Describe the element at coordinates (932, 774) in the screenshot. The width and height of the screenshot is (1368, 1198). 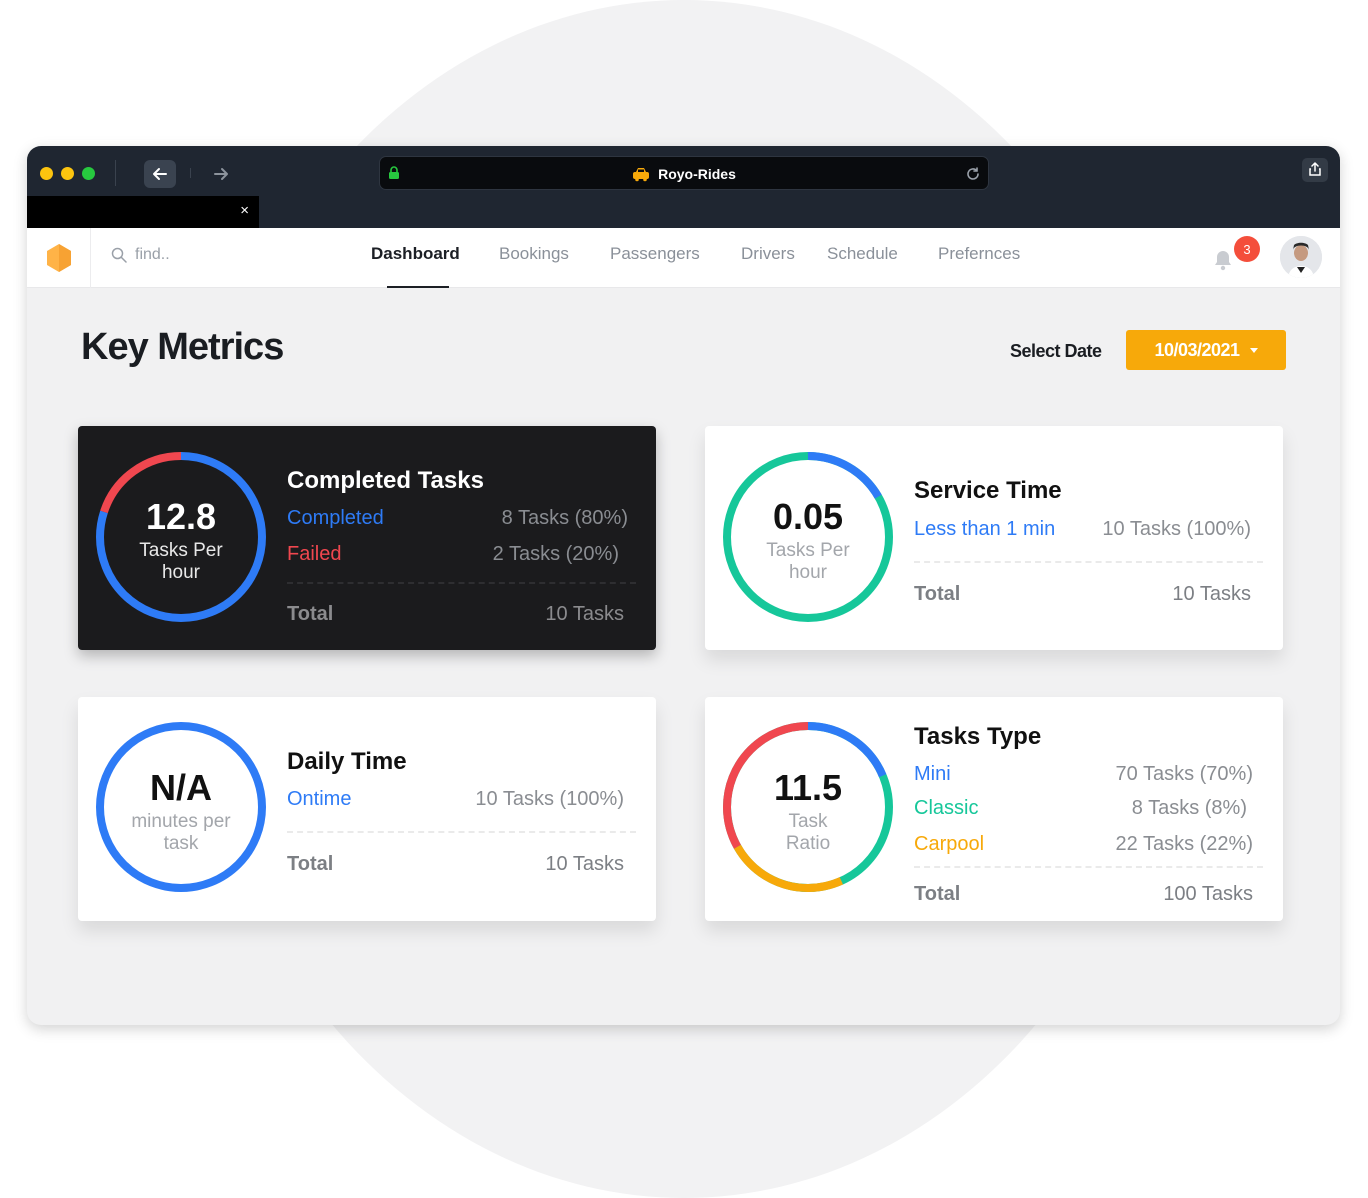
I see `row-label-mini: Mini` at that location.